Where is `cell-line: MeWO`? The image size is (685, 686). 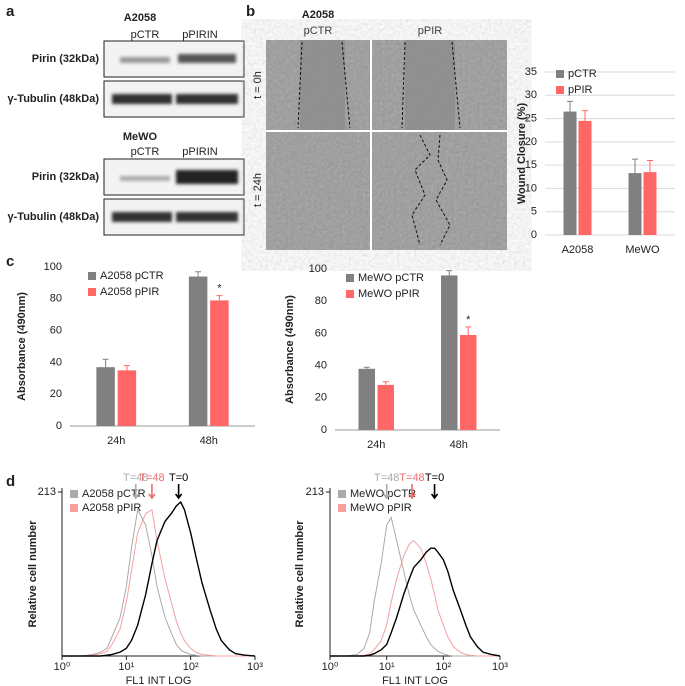
cell-line: MeWO is located at coordinates (140, 137).